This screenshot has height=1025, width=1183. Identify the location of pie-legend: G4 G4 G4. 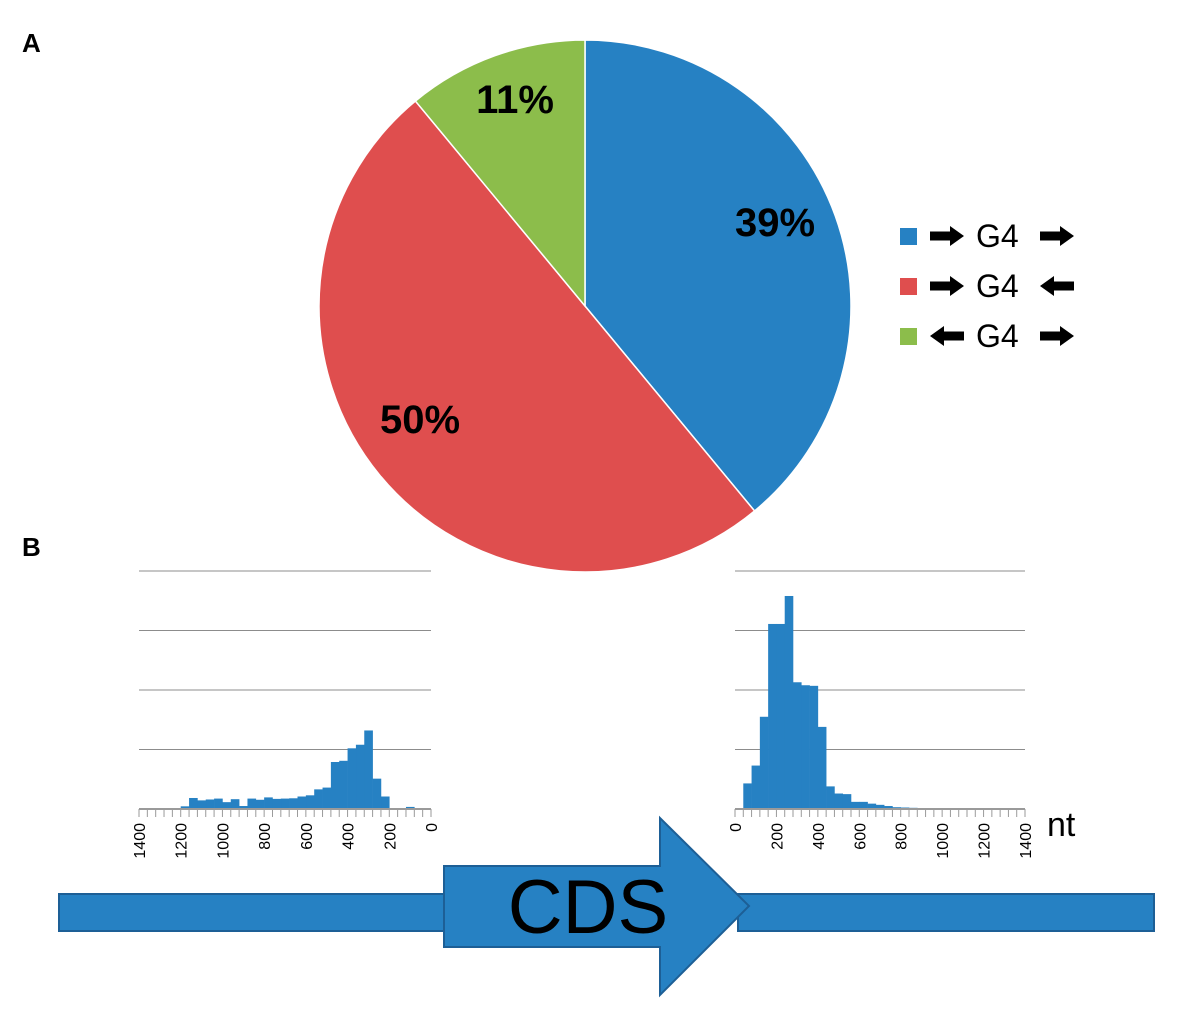
(987, 286).